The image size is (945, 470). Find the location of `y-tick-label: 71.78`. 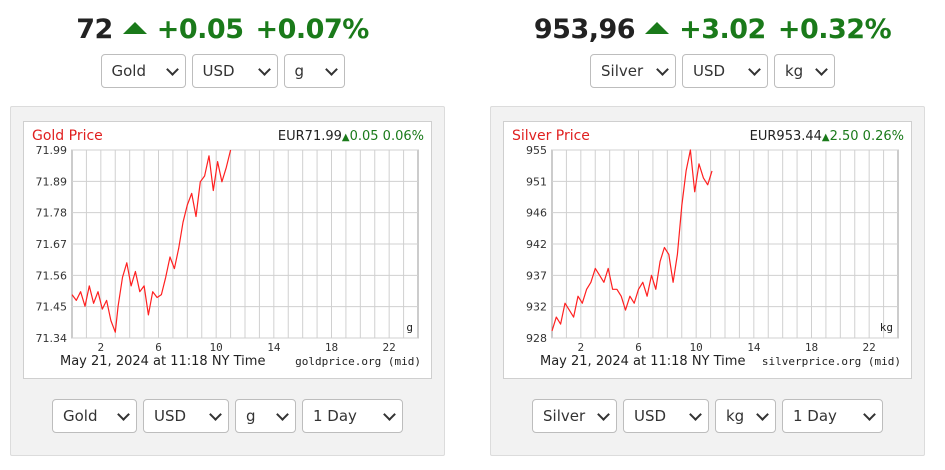

y-tick-label: 71.78 is located at coordinates (52, 213).